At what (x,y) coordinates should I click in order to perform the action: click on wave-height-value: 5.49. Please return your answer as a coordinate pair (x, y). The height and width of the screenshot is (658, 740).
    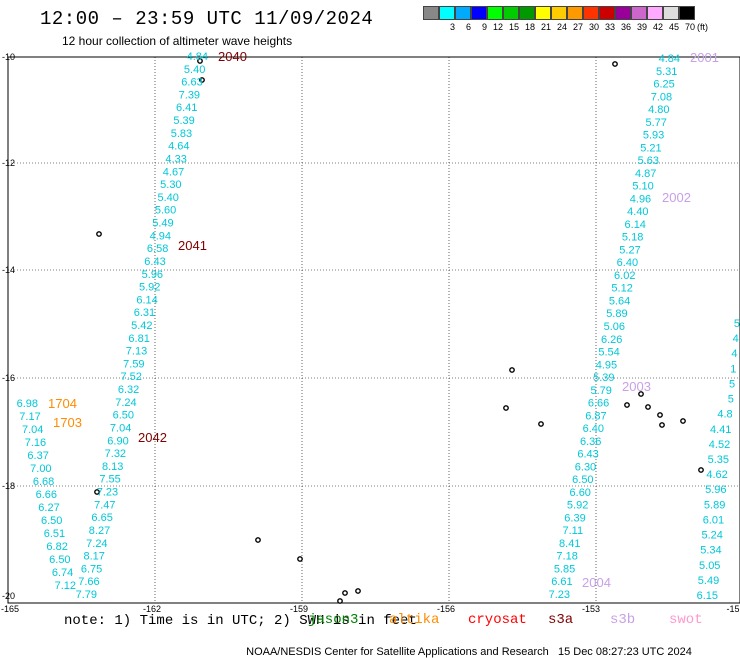
    Looking at the image, I should click on (162, 224).